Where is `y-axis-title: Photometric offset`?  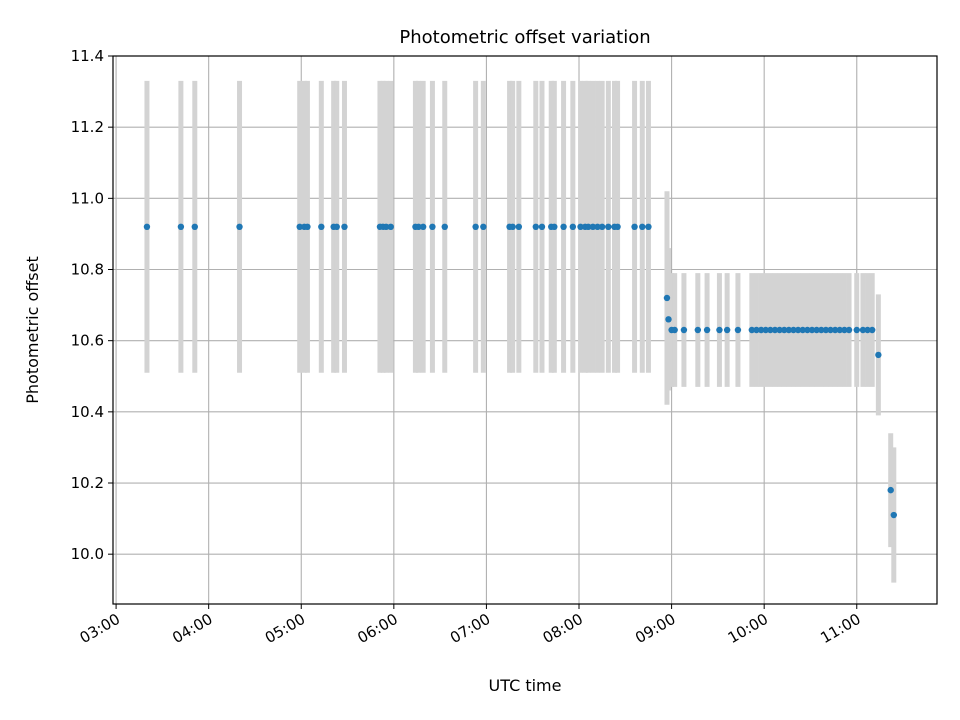
y-axis-title: Photometric offset is located at coordinates (32, 330).